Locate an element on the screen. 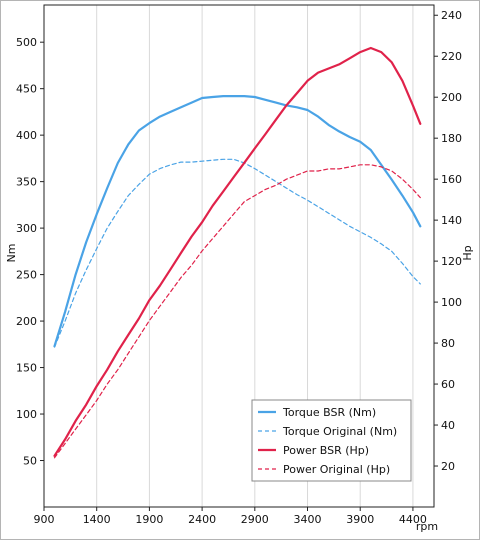  y-right-tick-label: 120 is located at coordinates (451, 261).